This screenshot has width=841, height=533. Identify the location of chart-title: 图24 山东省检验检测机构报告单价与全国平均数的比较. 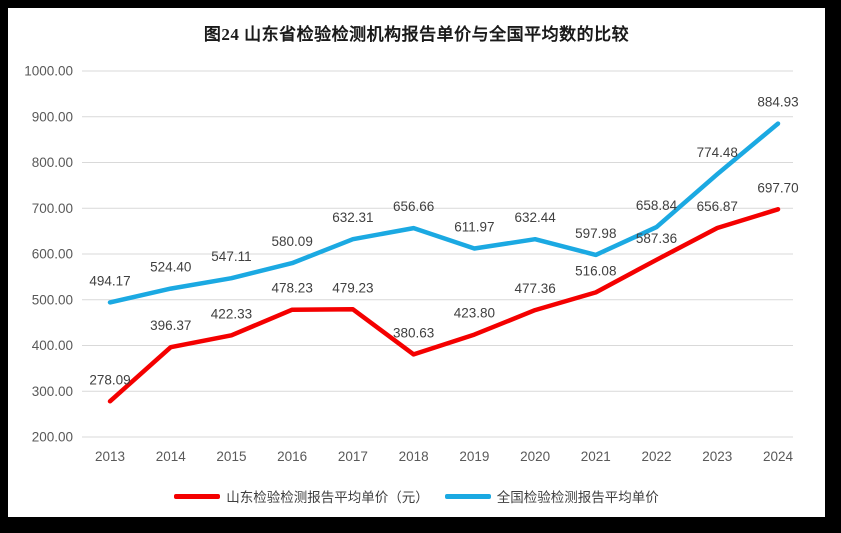
(416, 34).